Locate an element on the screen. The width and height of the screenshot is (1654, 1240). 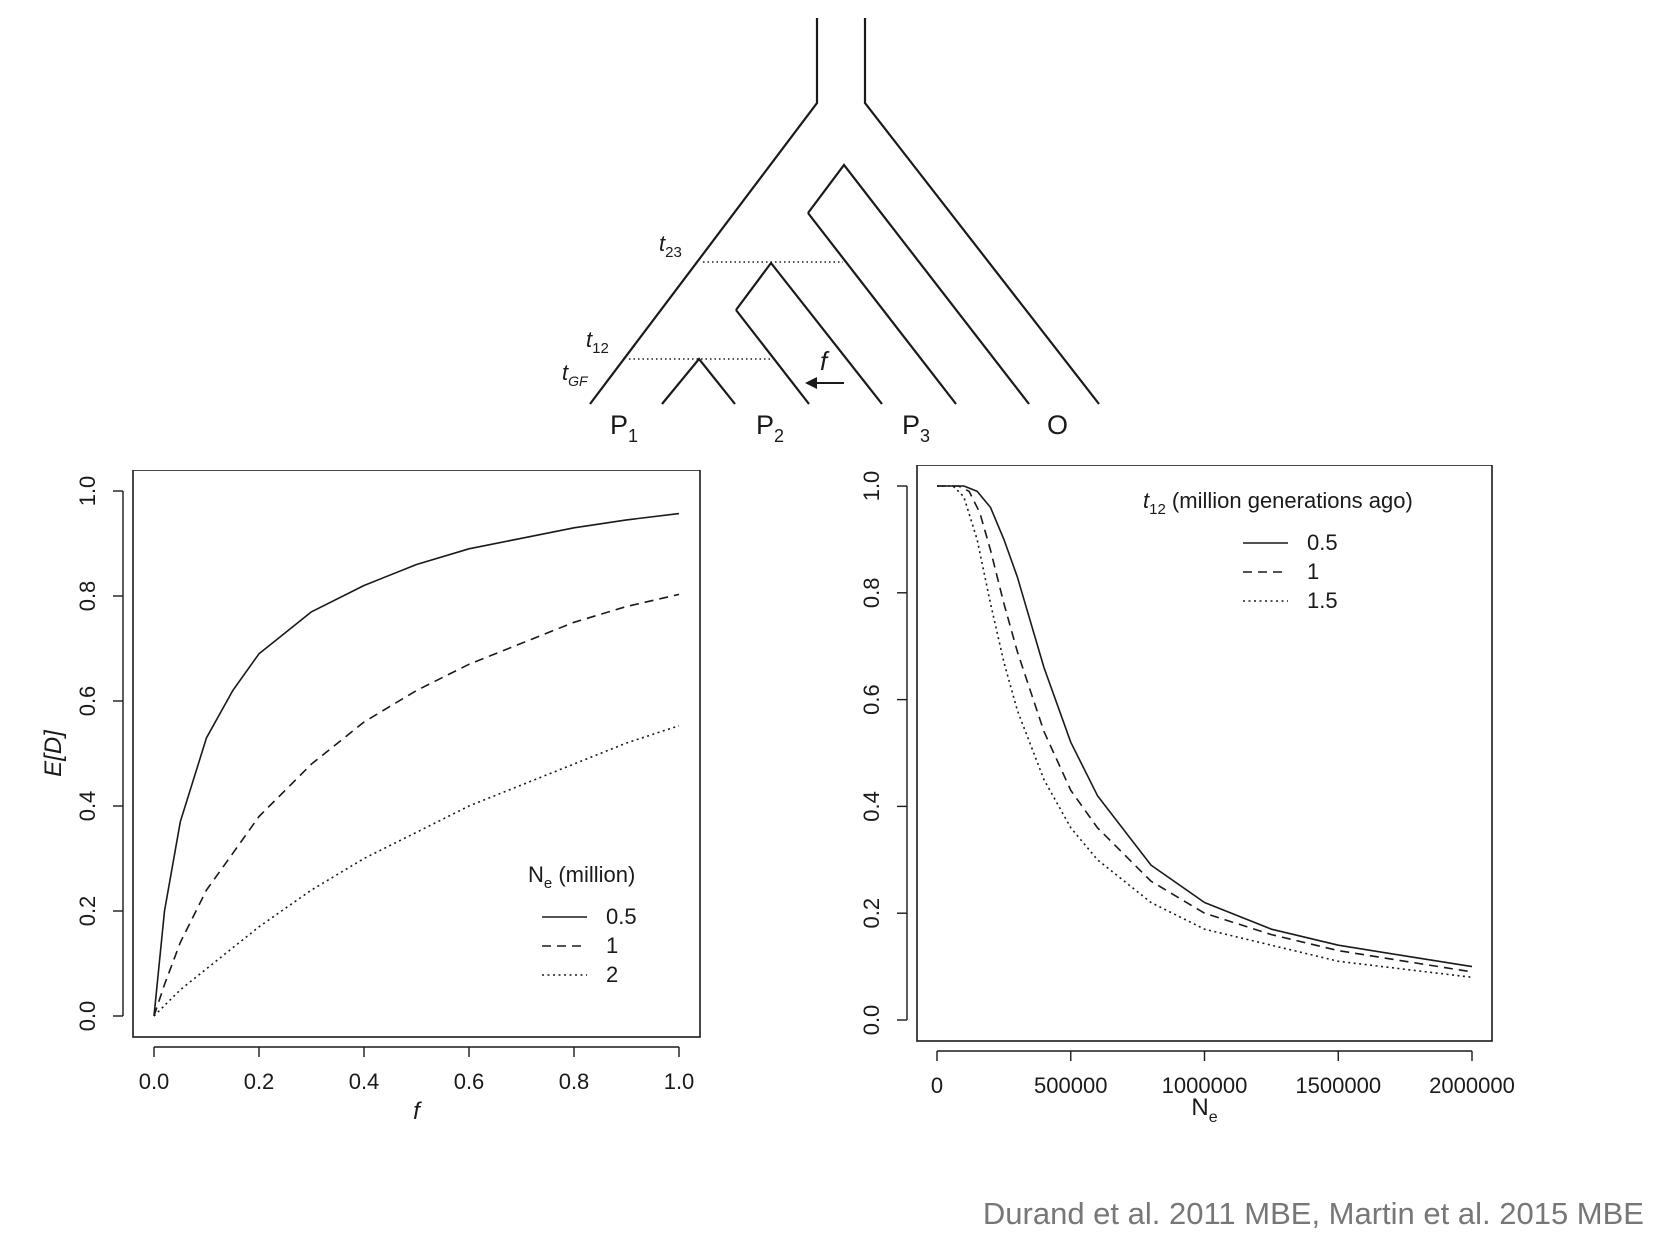
legend-title-sub: 12 is located at coordinates (1157, 509).